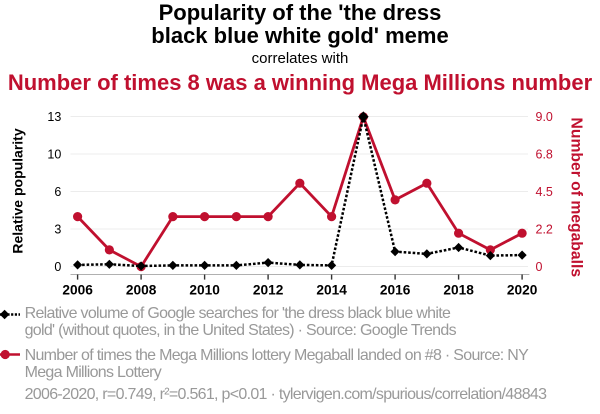 Image resolution: width=600 pixels, height=414 pixels. What do you see at coordinates (576, 198) in the screenshot?
I see `svg-text: Number of megaballs` at bounding box center [576, 198].